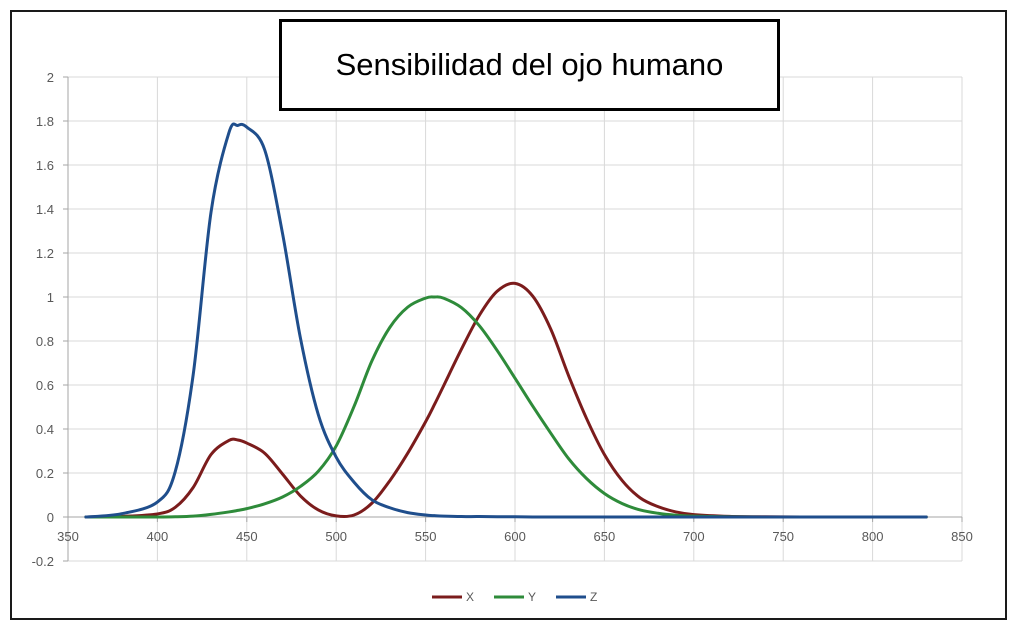  What do you see at coordinates (514, 597) in the screenshot?
I see `legend: X Y Z` at bounding box center [514, 597].